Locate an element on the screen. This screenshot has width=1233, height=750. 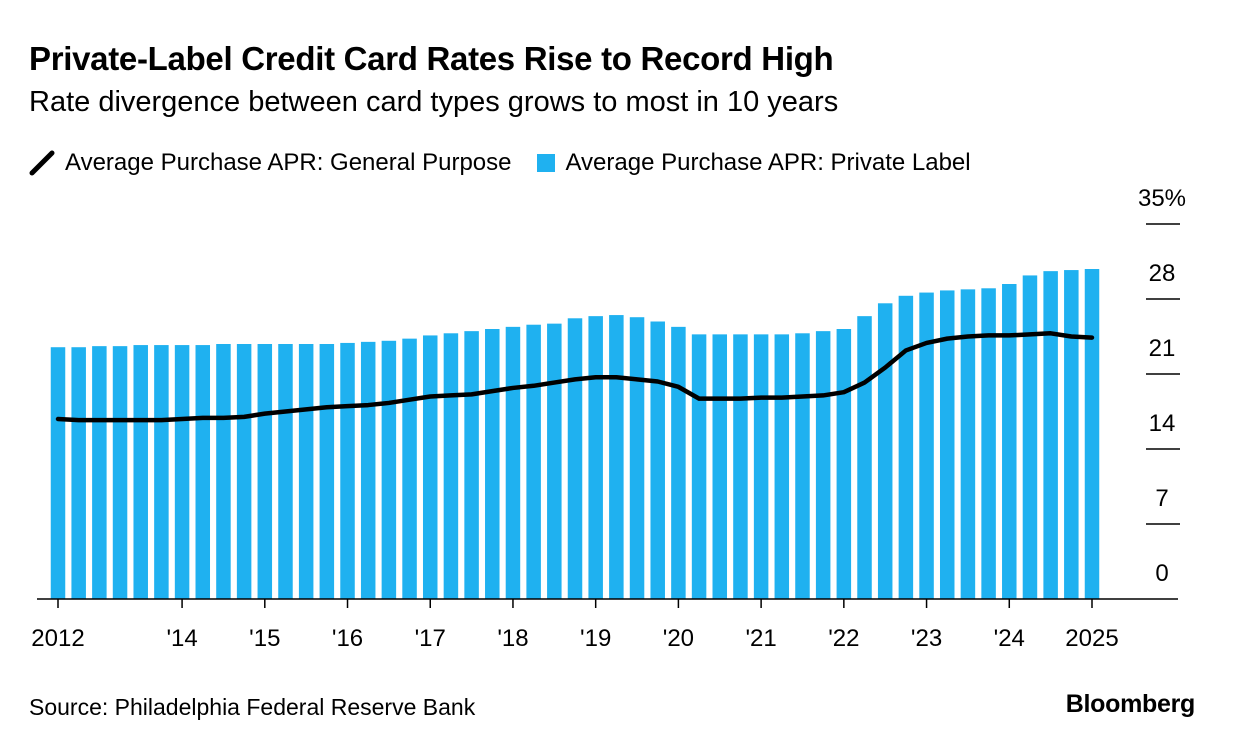
line-series is located at coordinates (575, 377).